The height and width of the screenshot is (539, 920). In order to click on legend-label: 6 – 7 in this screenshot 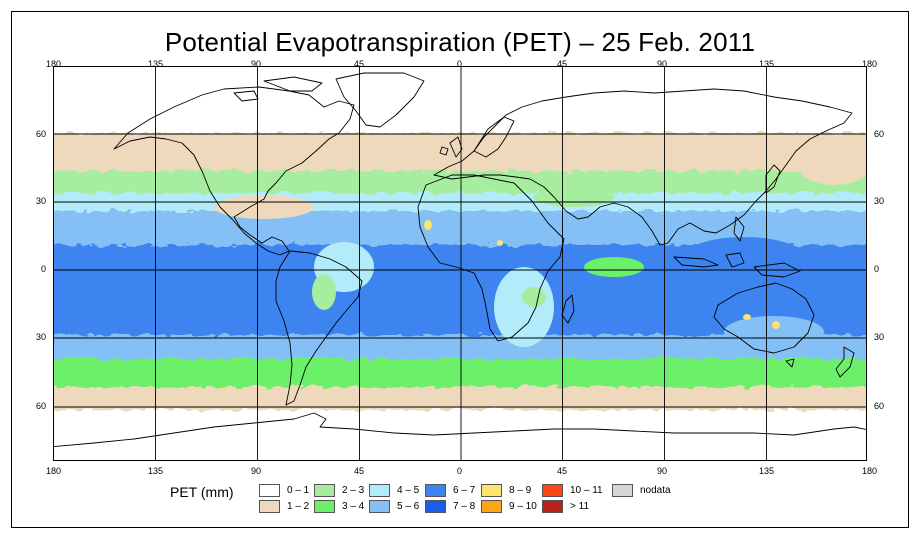, I will do `click(464, 490)`.